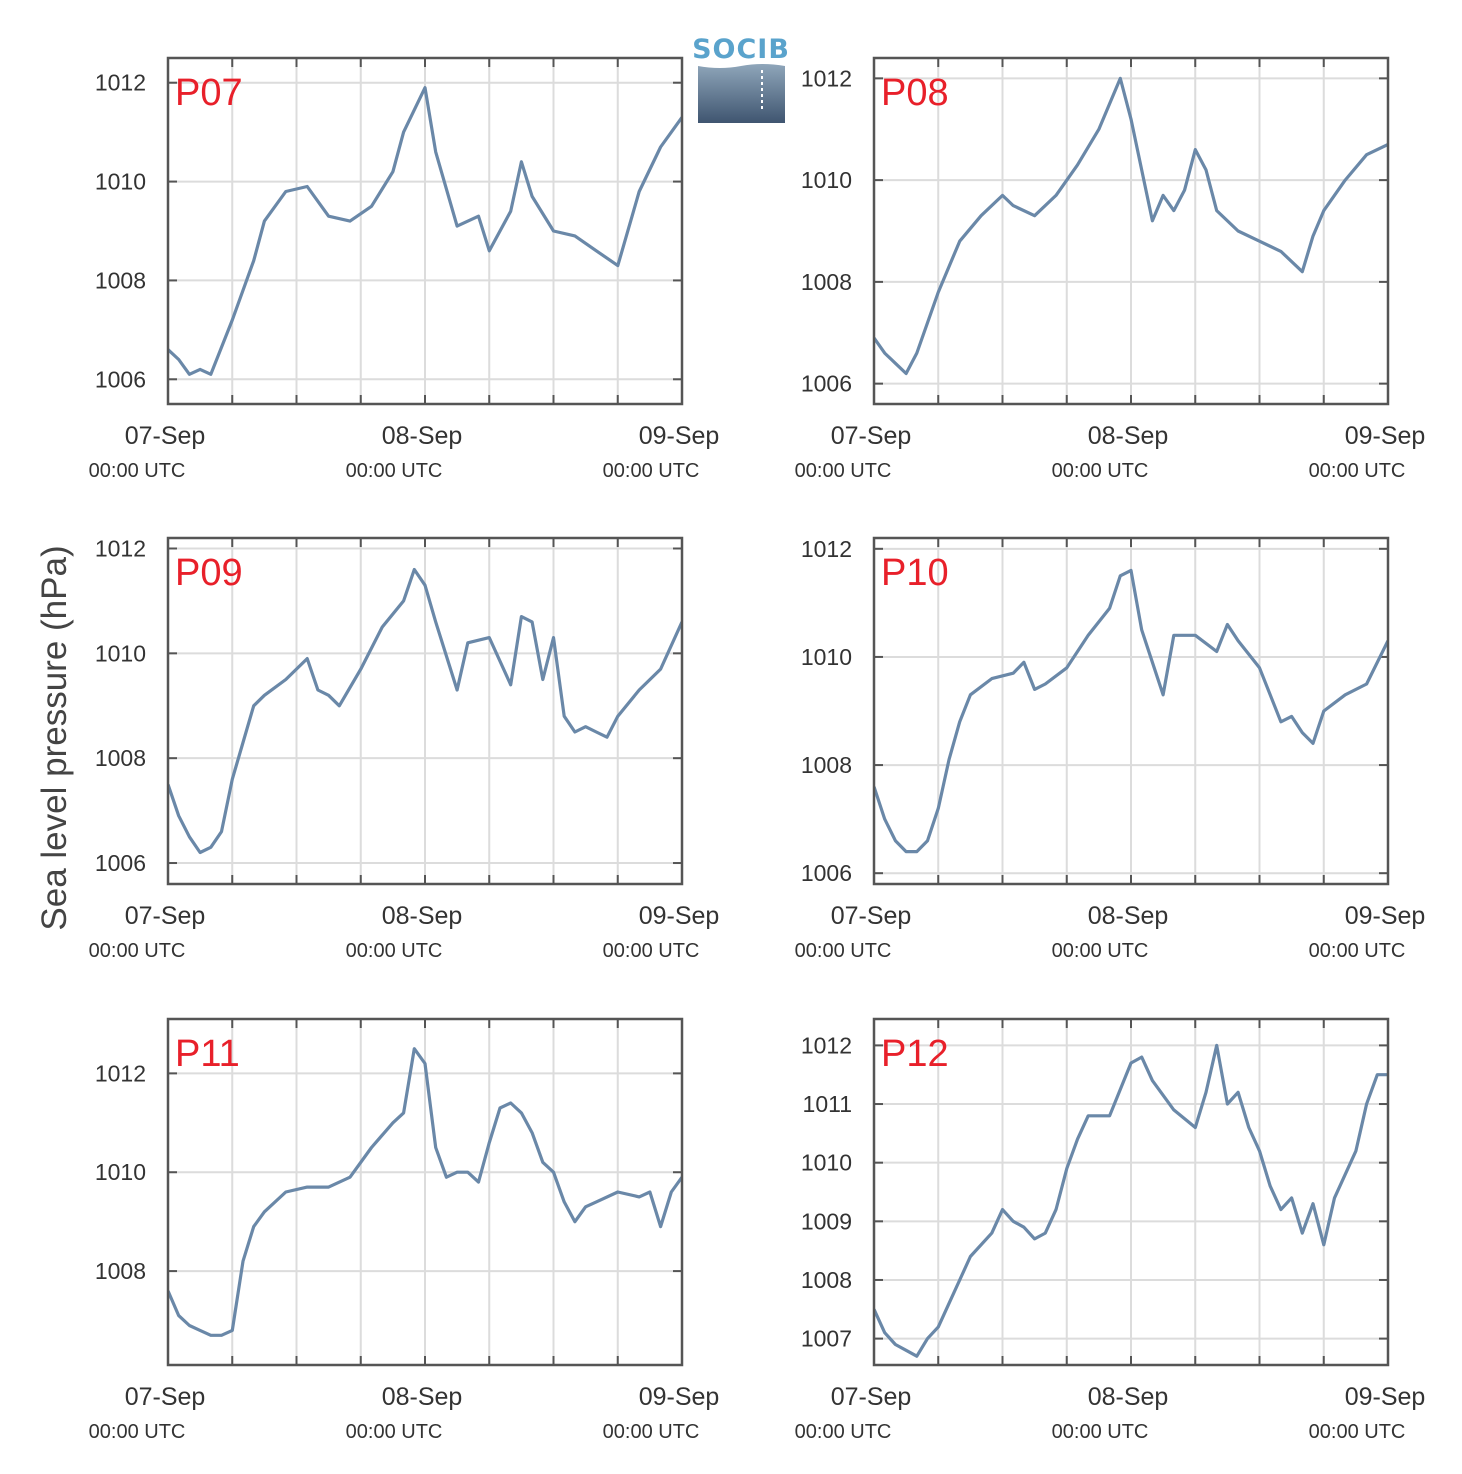 The image size is (1462, 1474). I want to click on panel-label: P07, so click(209, 93).